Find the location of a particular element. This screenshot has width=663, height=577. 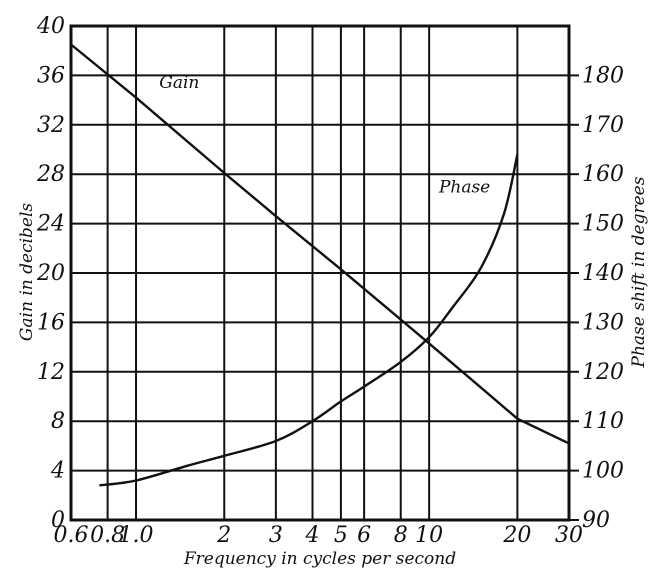

y2-tick-label: 140 is located at coordinates (603, 273).